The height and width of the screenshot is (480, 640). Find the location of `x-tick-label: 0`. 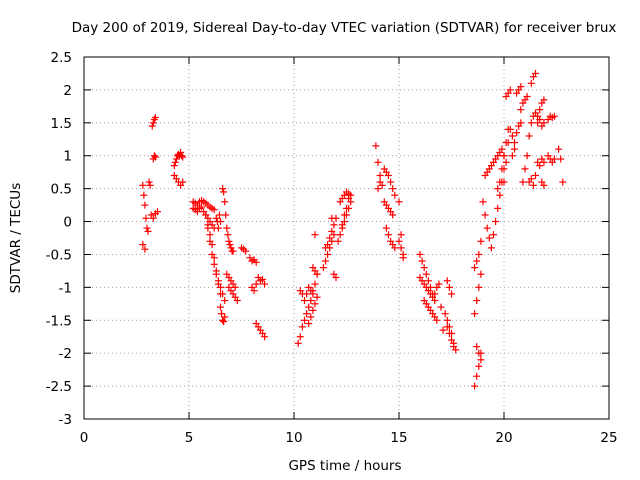

x-tick-label: 0 is located at coordinates (84, 438).